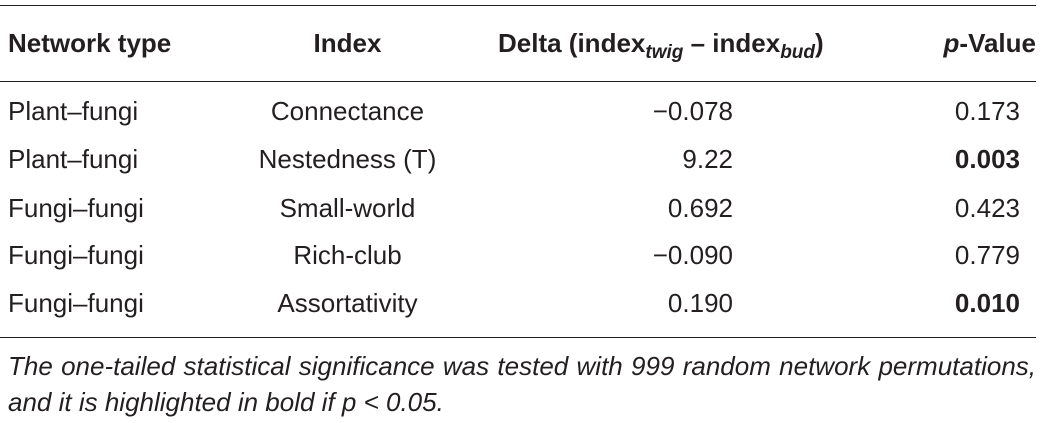  What do you see at coordinates (518, 159) in the screenshot?
I see `table-row: Plant–fungi Nestedness (T) 9.22 0.003` at bounding box center [518, 159].